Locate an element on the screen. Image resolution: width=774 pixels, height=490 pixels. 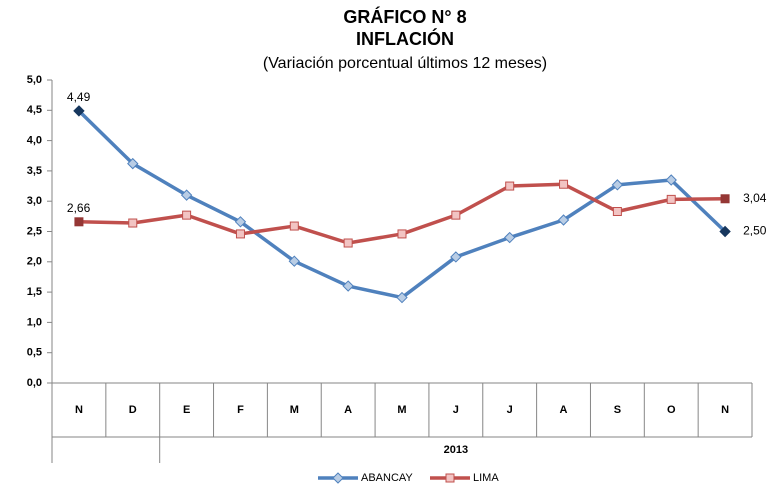
legend-label: ABANCAY is located at coordinates (387, 478).